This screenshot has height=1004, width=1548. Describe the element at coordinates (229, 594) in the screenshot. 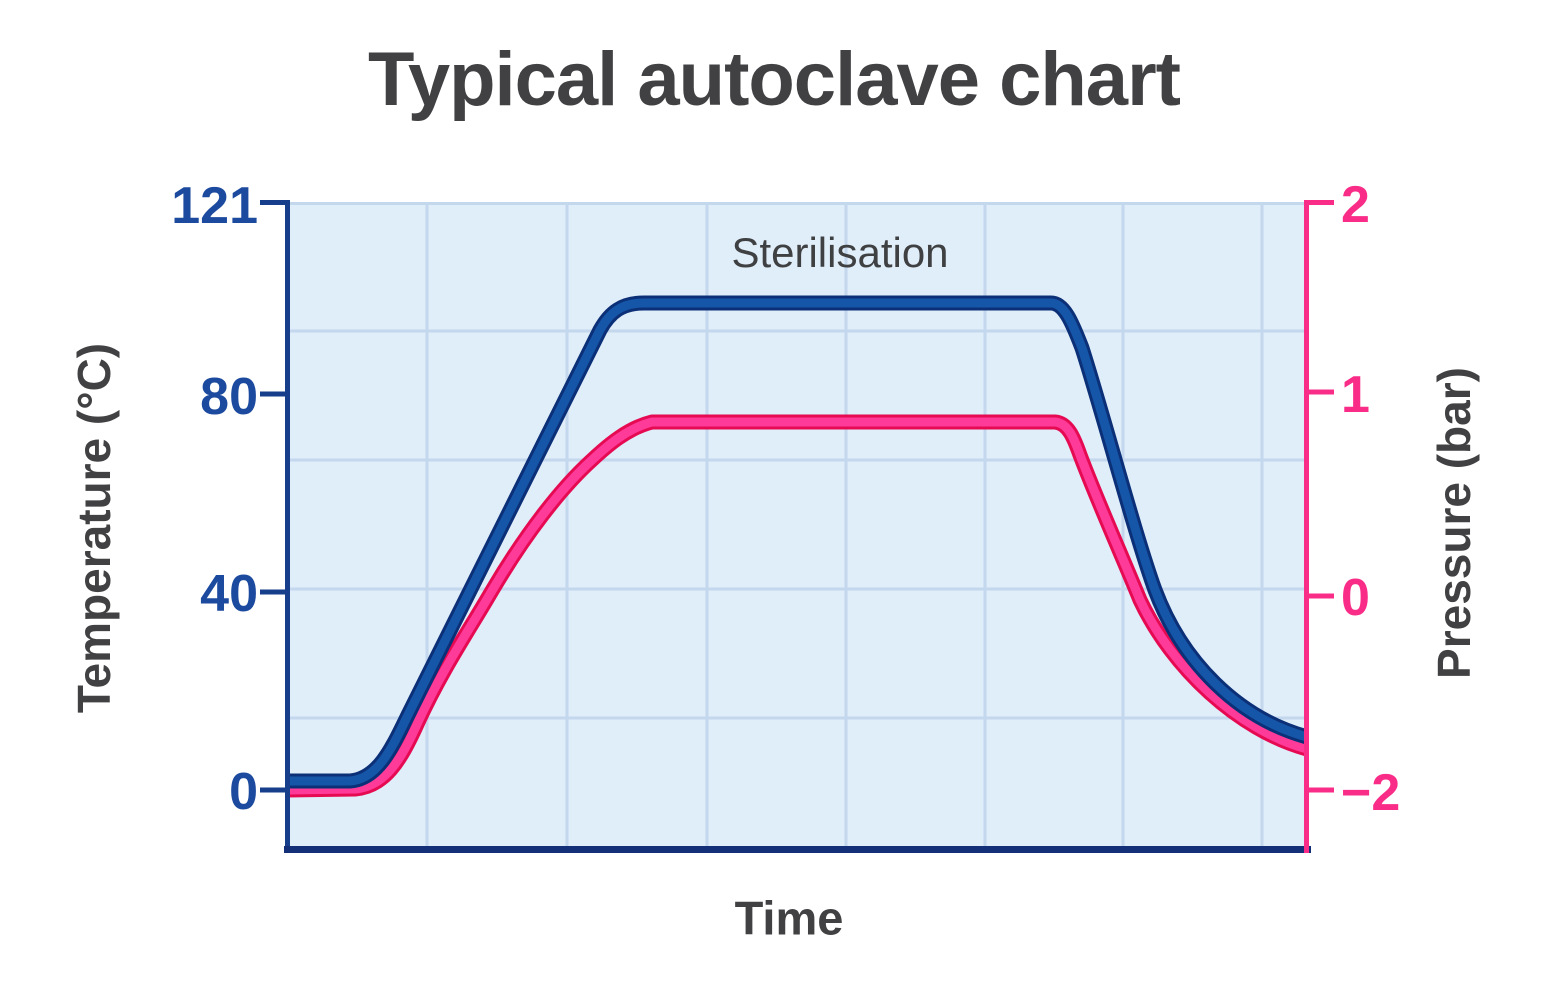

I see `left-tick-40: 40` at that location.